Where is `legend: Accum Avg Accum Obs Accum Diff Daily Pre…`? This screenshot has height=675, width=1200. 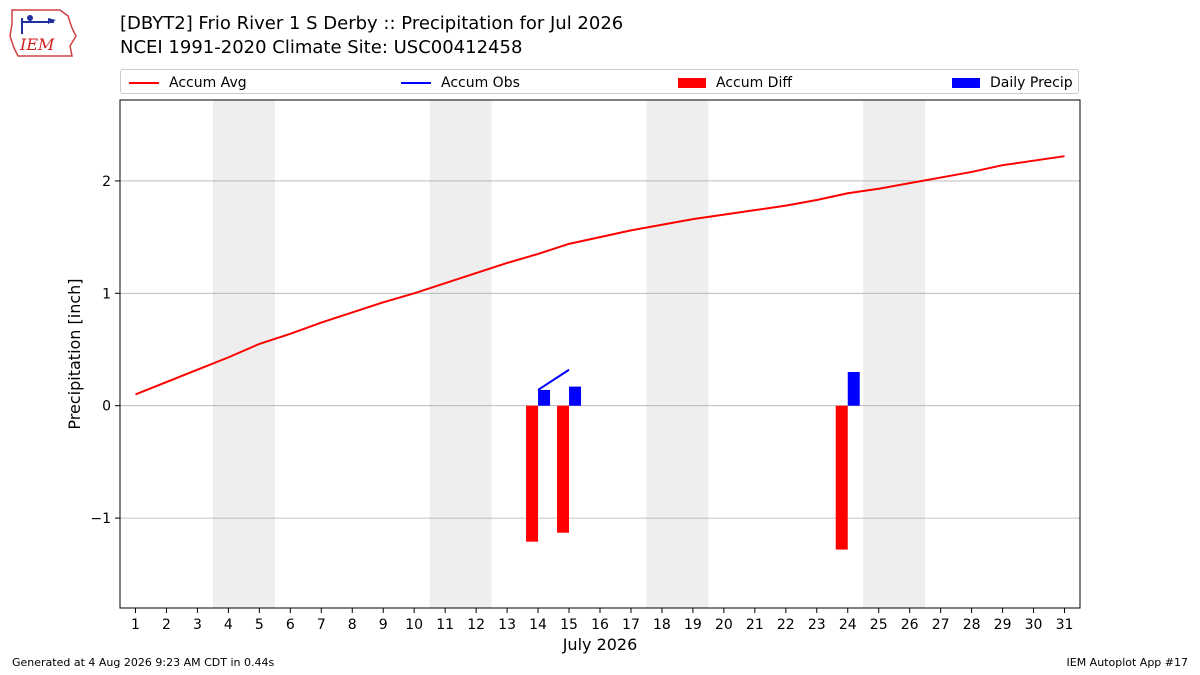 legend: Accum Avg Accum Obs Accum Diff Daily Pre… is located at coordinates (599, 81).